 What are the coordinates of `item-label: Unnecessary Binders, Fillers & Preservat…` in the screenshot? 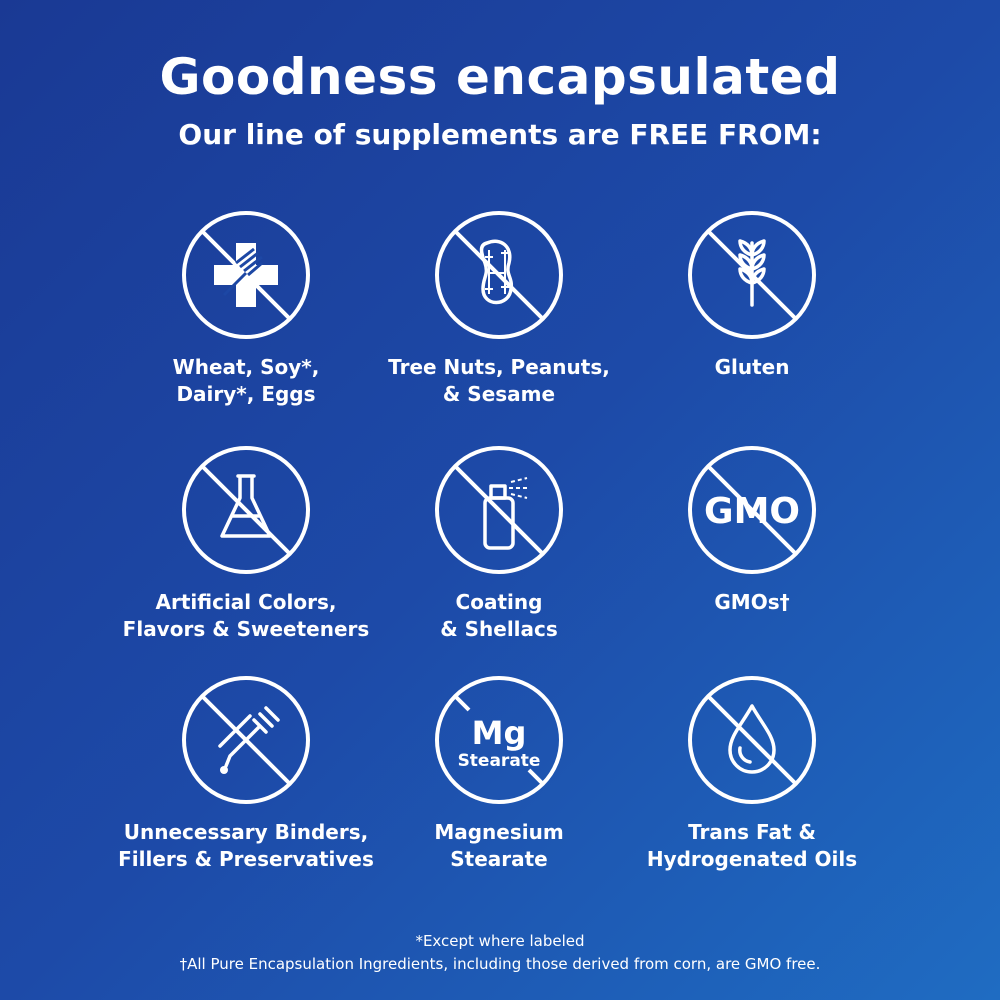 It's located at (246, 845).